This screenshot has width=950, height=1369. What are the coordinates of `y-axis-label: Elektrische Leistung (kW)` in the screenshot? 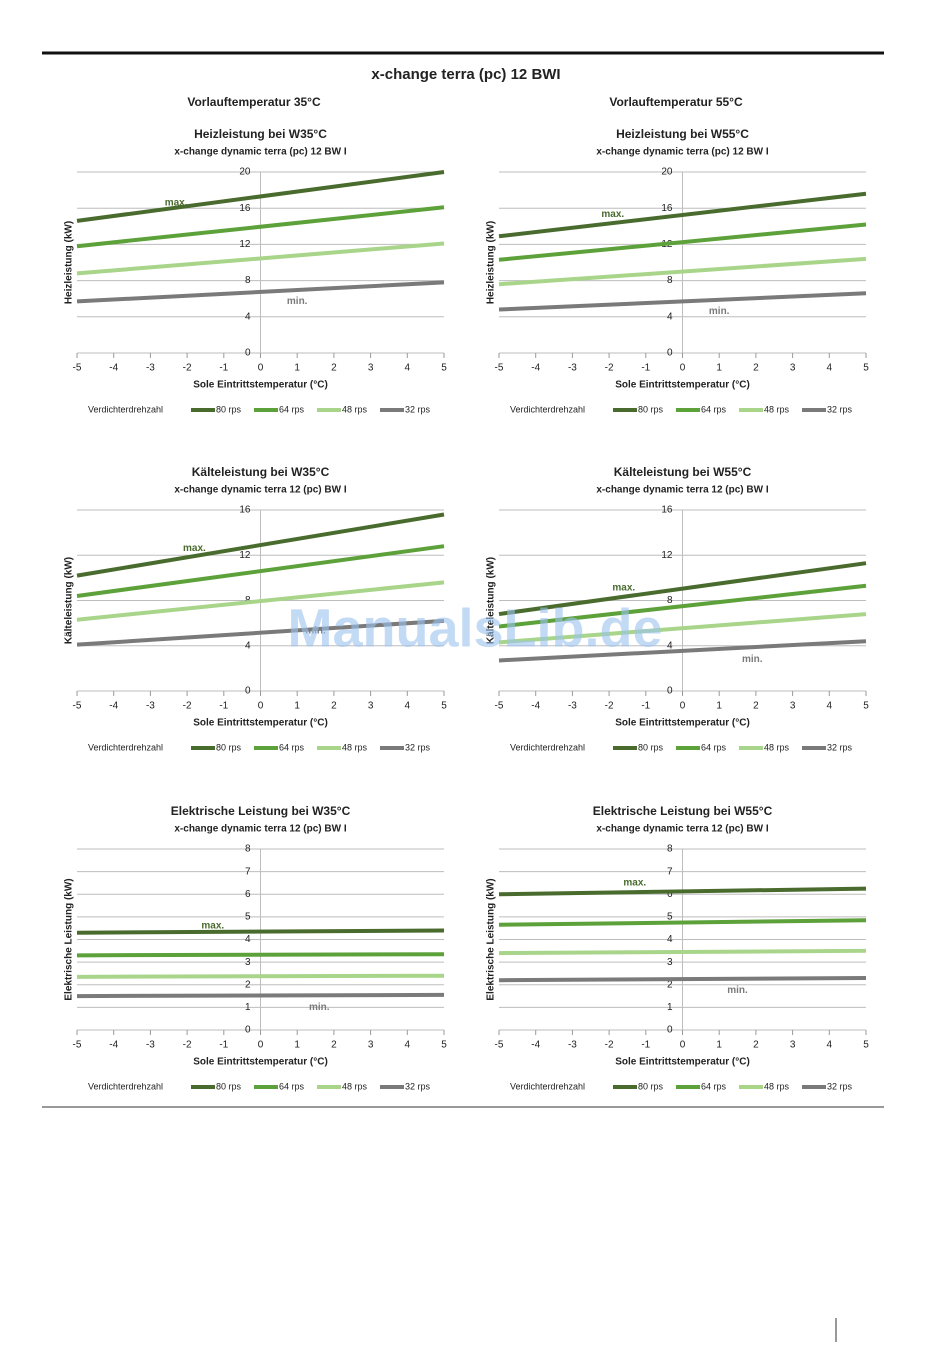 It's located at (491, 939).